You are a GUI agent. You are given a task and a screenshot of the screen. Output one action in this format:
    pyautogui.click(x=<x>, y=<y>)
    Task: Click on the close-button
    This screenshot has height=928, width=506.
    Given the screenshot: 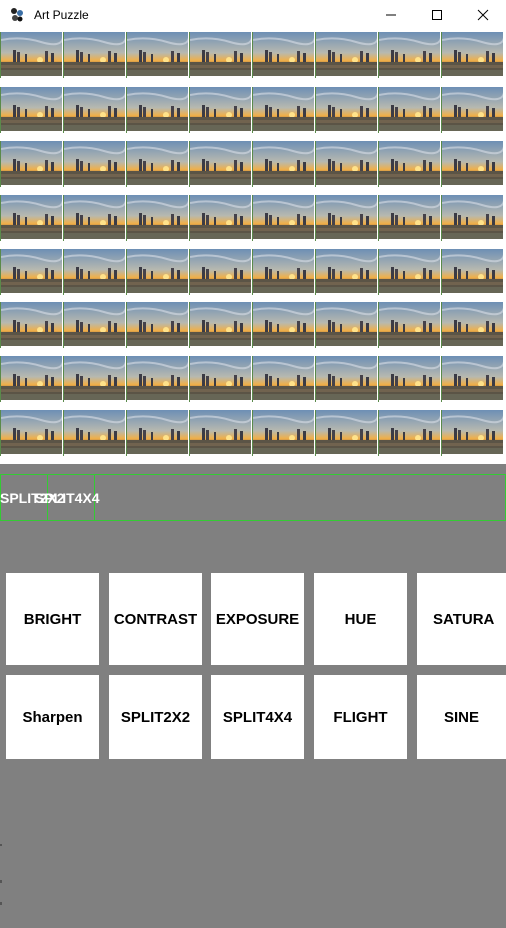 What is the action you would take?
    pyautogui.click(x=483, y=15)
    